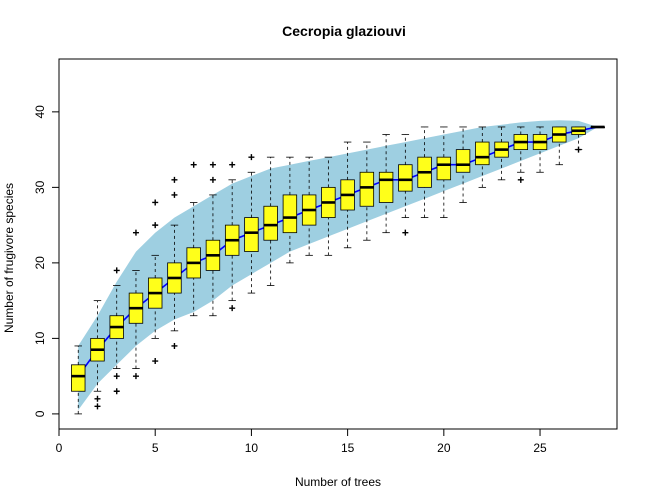  Describe the element at coordinates (252, 448) in the screenshot. I see `x-tick-label: 10` at that location.